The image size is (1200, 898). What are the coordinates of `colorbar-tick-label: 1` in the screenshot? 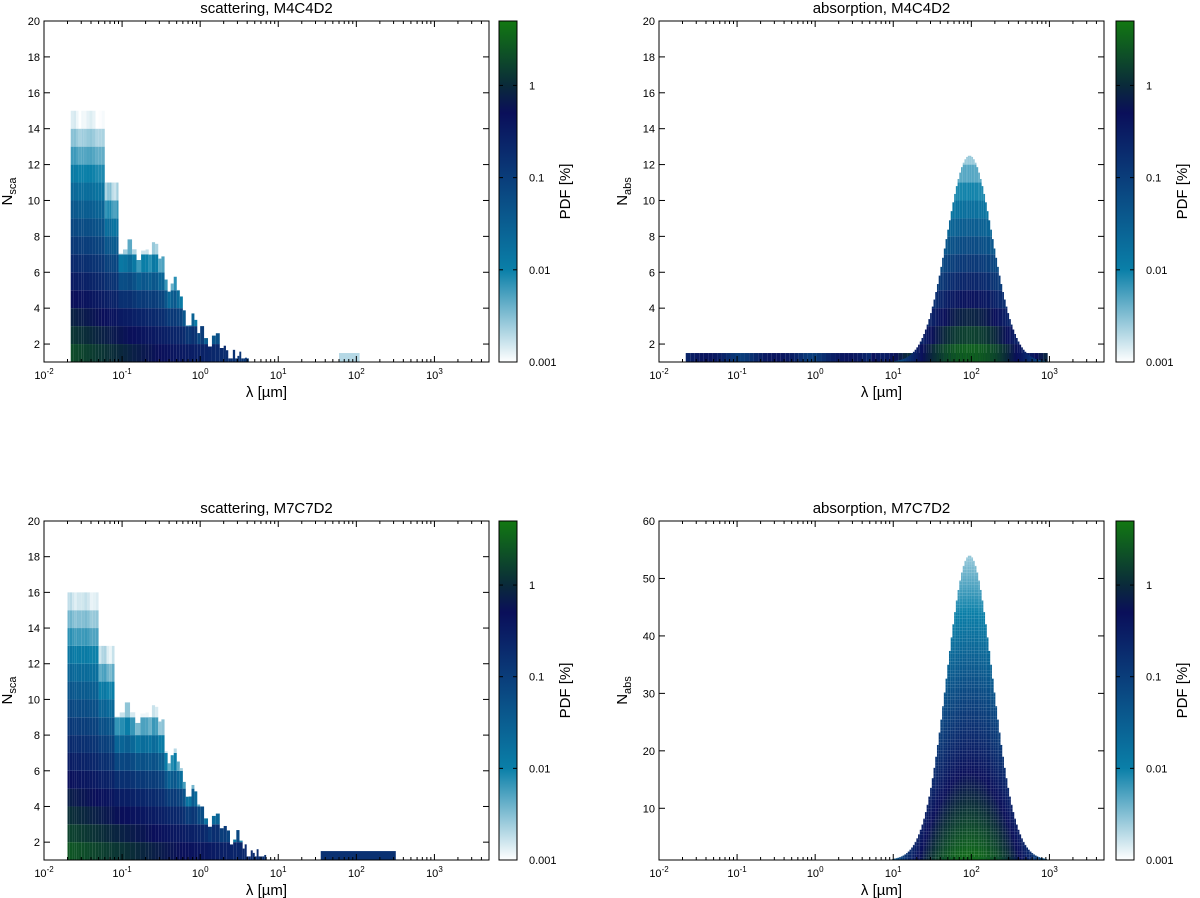 It's located at (1149, 86).